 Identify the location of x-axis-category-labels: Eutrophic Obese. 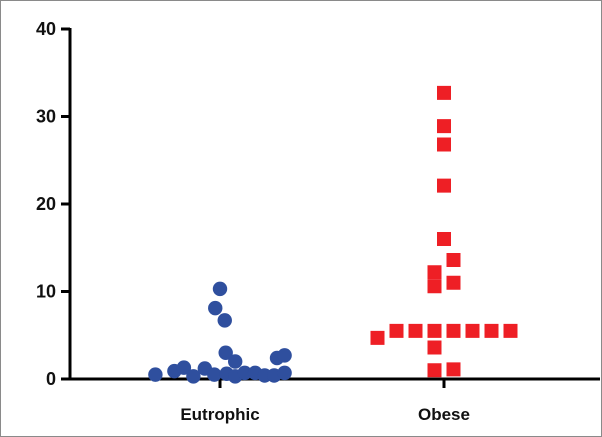
(325, 401).